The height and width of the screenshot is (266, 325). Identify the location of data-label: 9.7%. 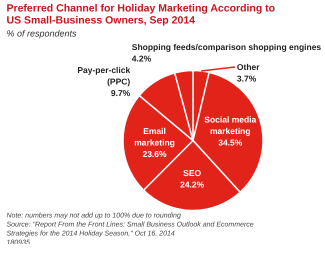
(120, 93).